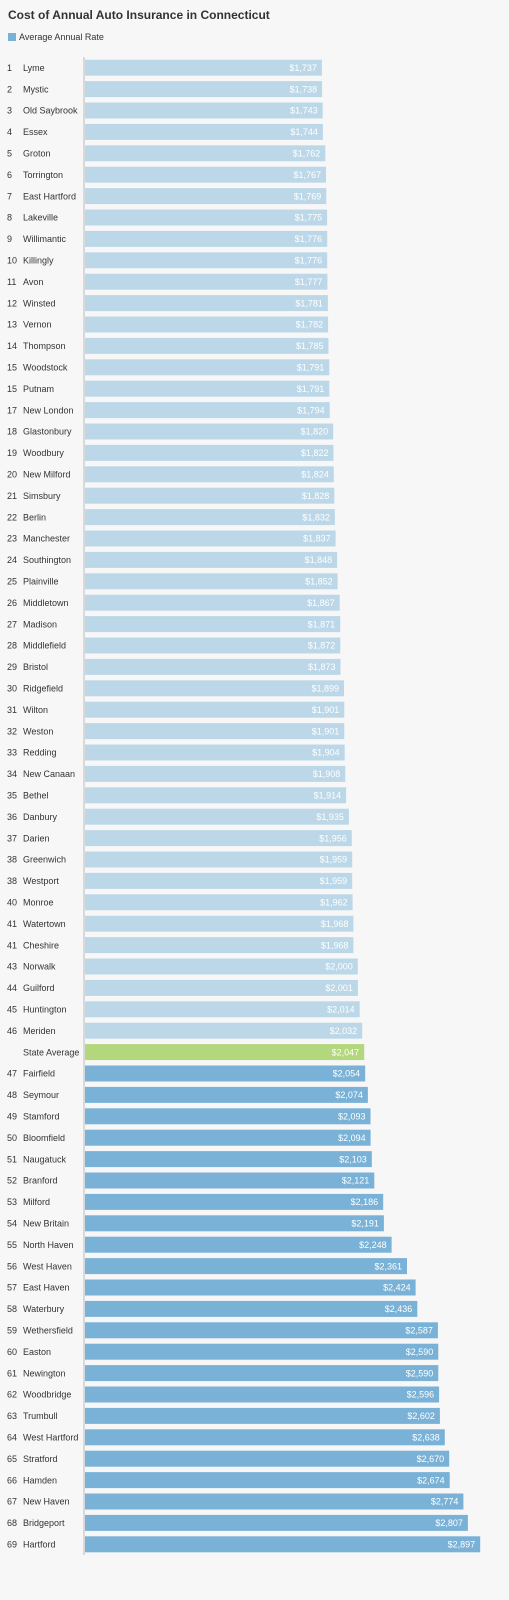  Describe the element at coordinates (356, 1181) in the screenshot. I see `data-label: $2,121` at that location.